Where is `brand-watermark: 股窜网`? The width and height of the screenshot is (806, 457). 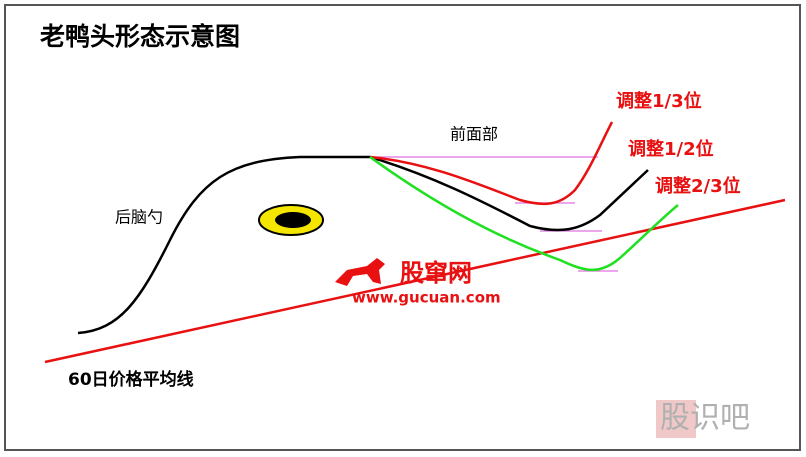 brand-watermark: 股窜网 is located at coordinates (436, 273).